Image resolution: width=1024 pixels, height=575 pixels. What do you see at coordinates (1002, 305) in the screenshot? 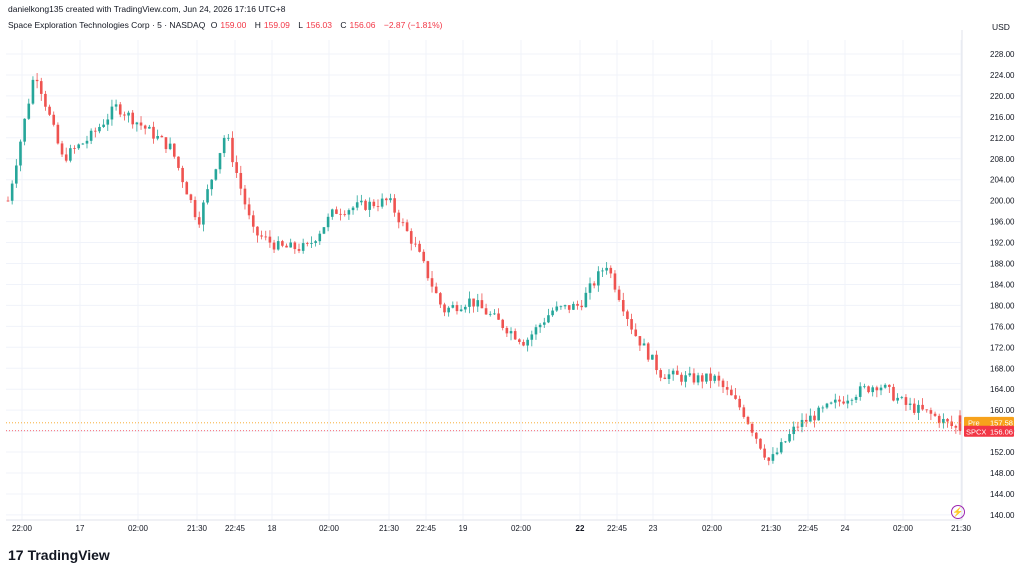
I see `price-tick-label: 180.00` at bounding box center [1002, 305].